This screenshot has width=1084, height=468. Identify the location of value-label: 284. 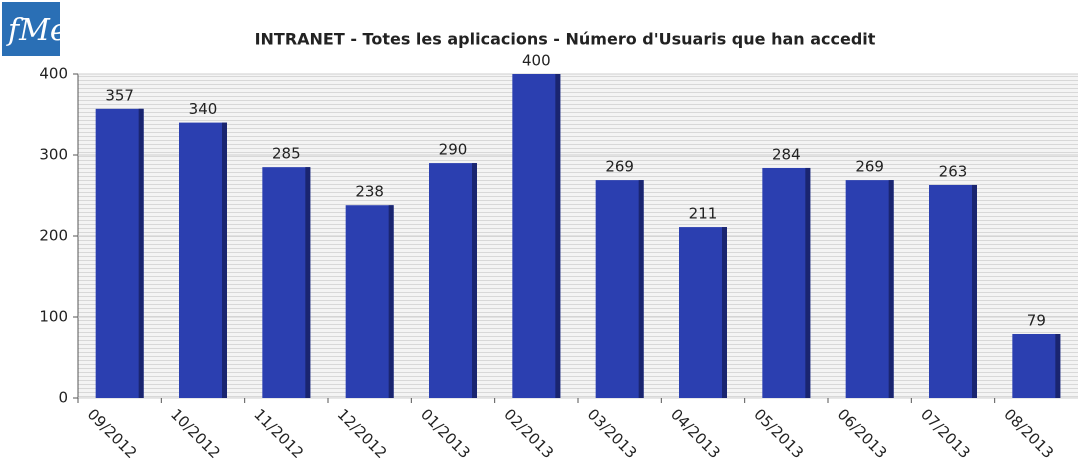
(786, 154).